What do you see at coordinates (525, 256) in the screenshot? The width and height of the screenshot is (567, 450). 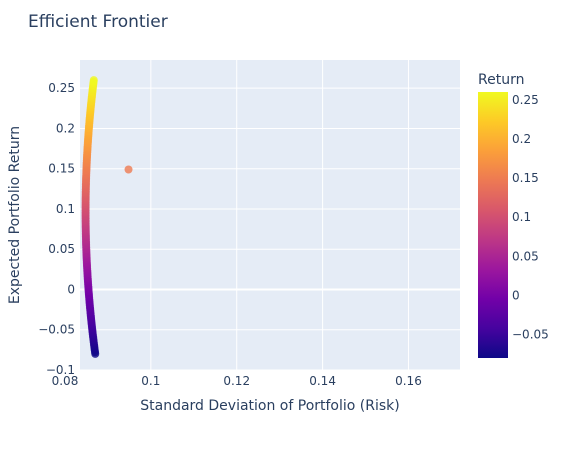 I see `colorbar-tick-label: 0.05` at bounding box center [525, 256].